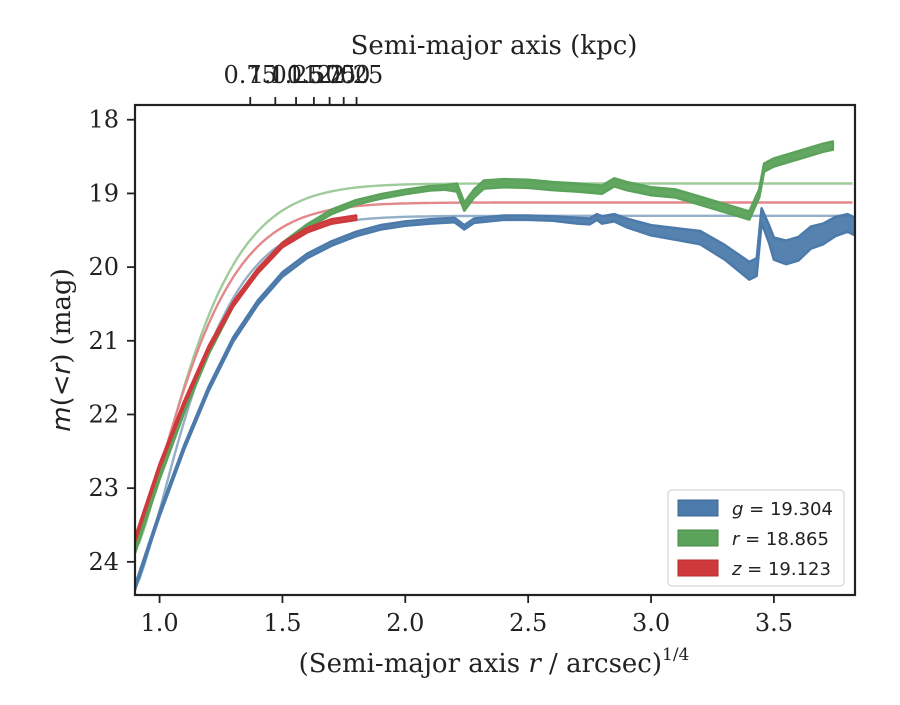  Describe the element at coordinates (62, 418) in the screenshot. I see `y-axis-title-m: m` at that location.